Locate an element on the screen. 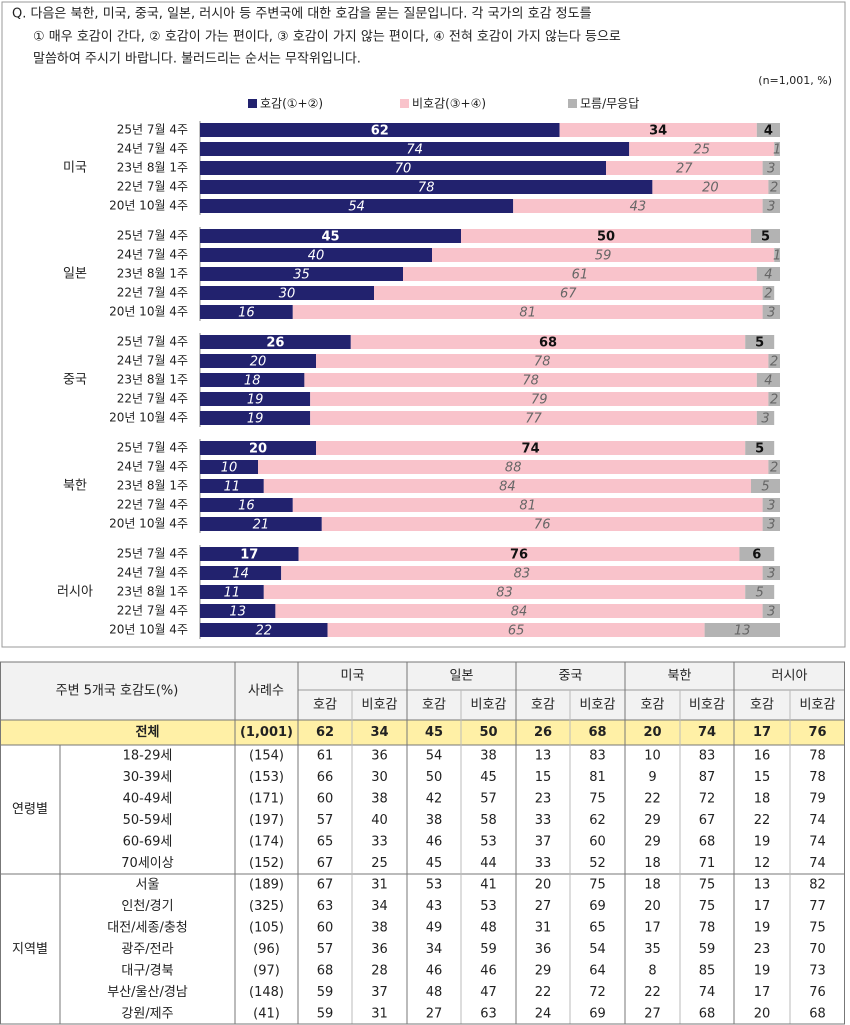 Image resolution: width=850 pixels, height=1025 pixels. cell-value: 69 is located at coordinates (597, 906).